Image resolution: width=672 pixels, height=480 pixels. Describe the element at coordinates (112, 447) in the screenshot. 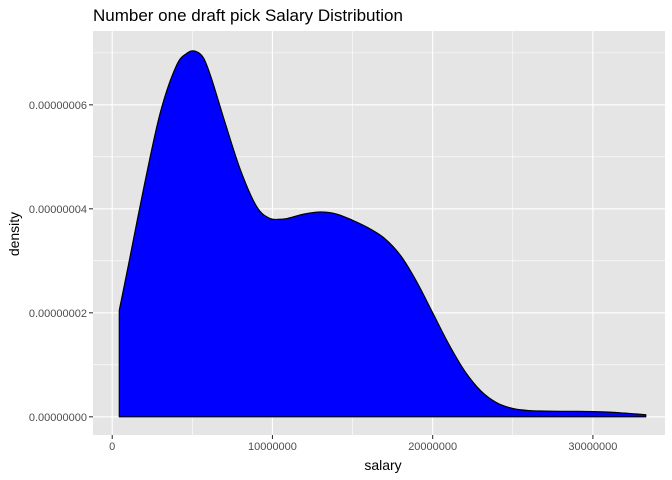

I see `x-tick-label: 0` at that location.